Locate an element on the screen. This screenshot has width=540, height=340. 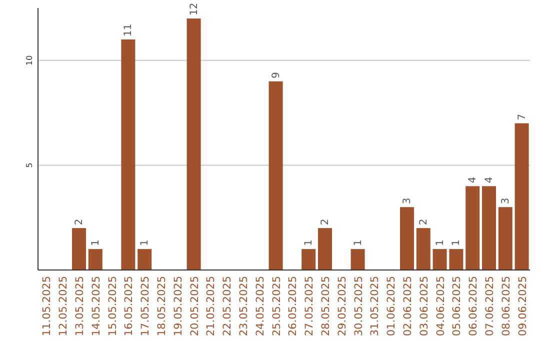
x-tick-label: 24.05.2025 is located at coordinates (260, 306).